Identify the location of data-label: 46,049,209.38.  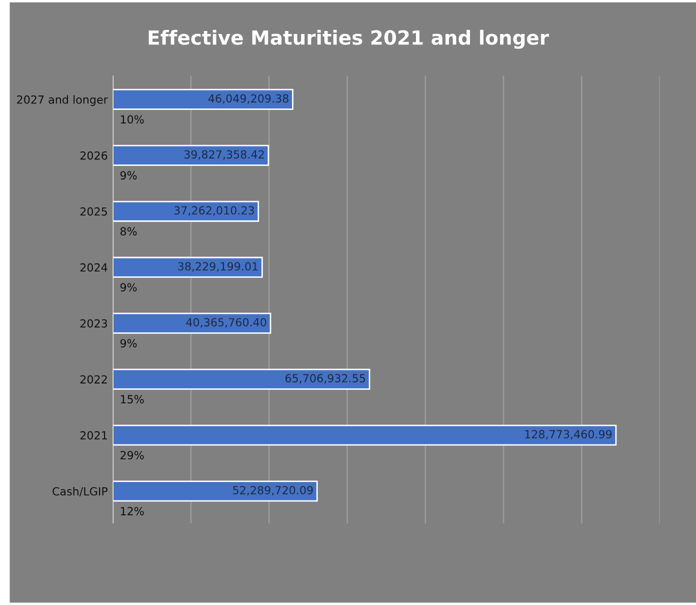
(248, 99).